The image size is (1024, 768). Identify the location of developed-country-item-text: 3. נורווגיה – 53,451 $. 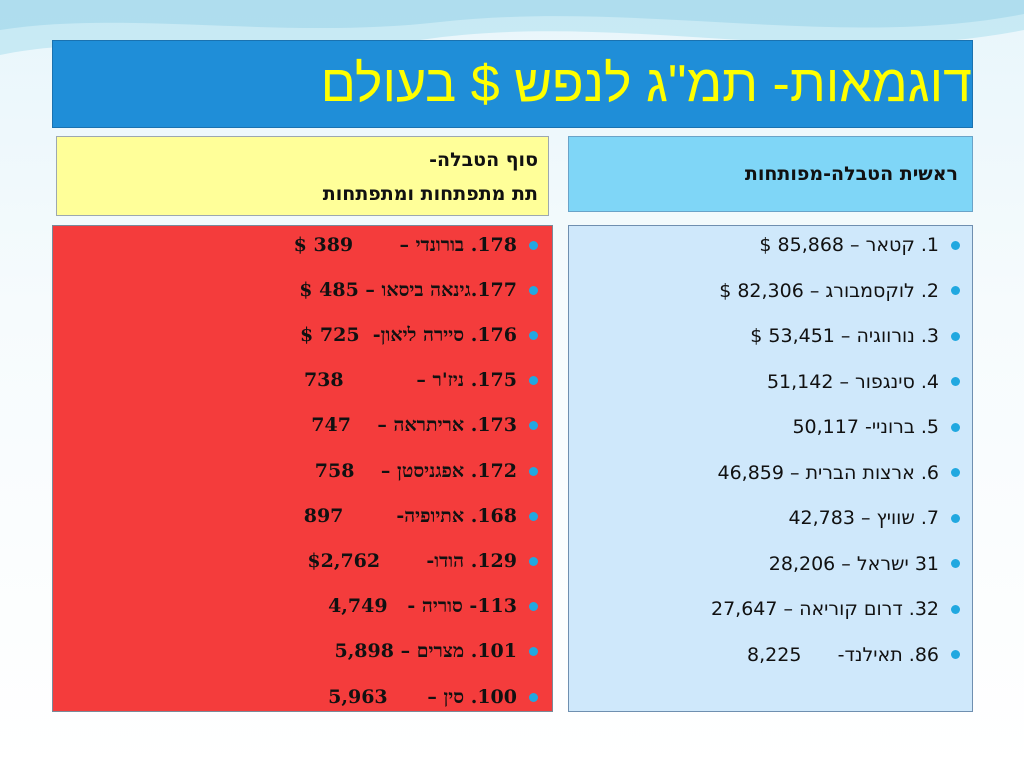
(844, 336).